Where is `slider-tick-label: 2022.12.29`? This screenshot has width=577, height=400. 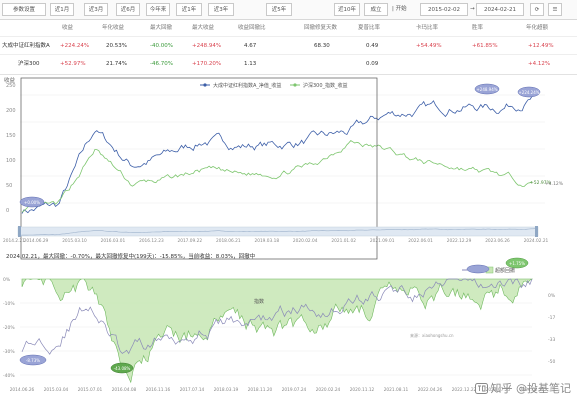 slider-tick-label: 2022.12.29 is located at coordinates (459, 241).